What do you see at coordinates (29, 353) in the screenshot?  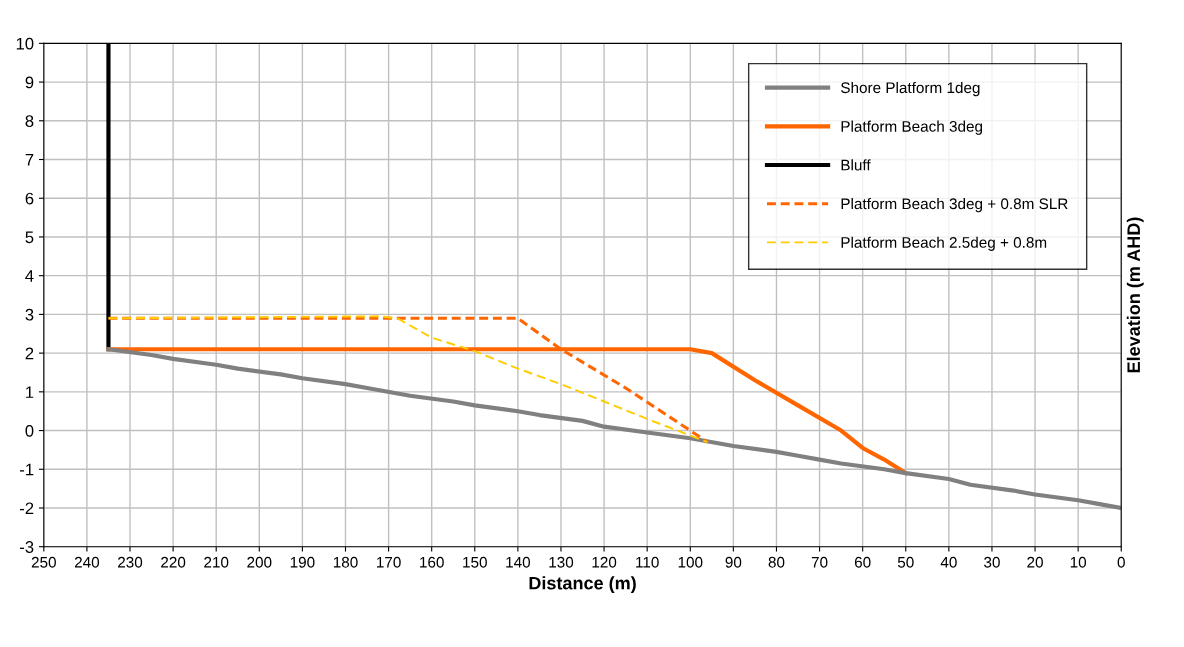 I see `y-tick-label: 2` at bounding box center [29, 353].